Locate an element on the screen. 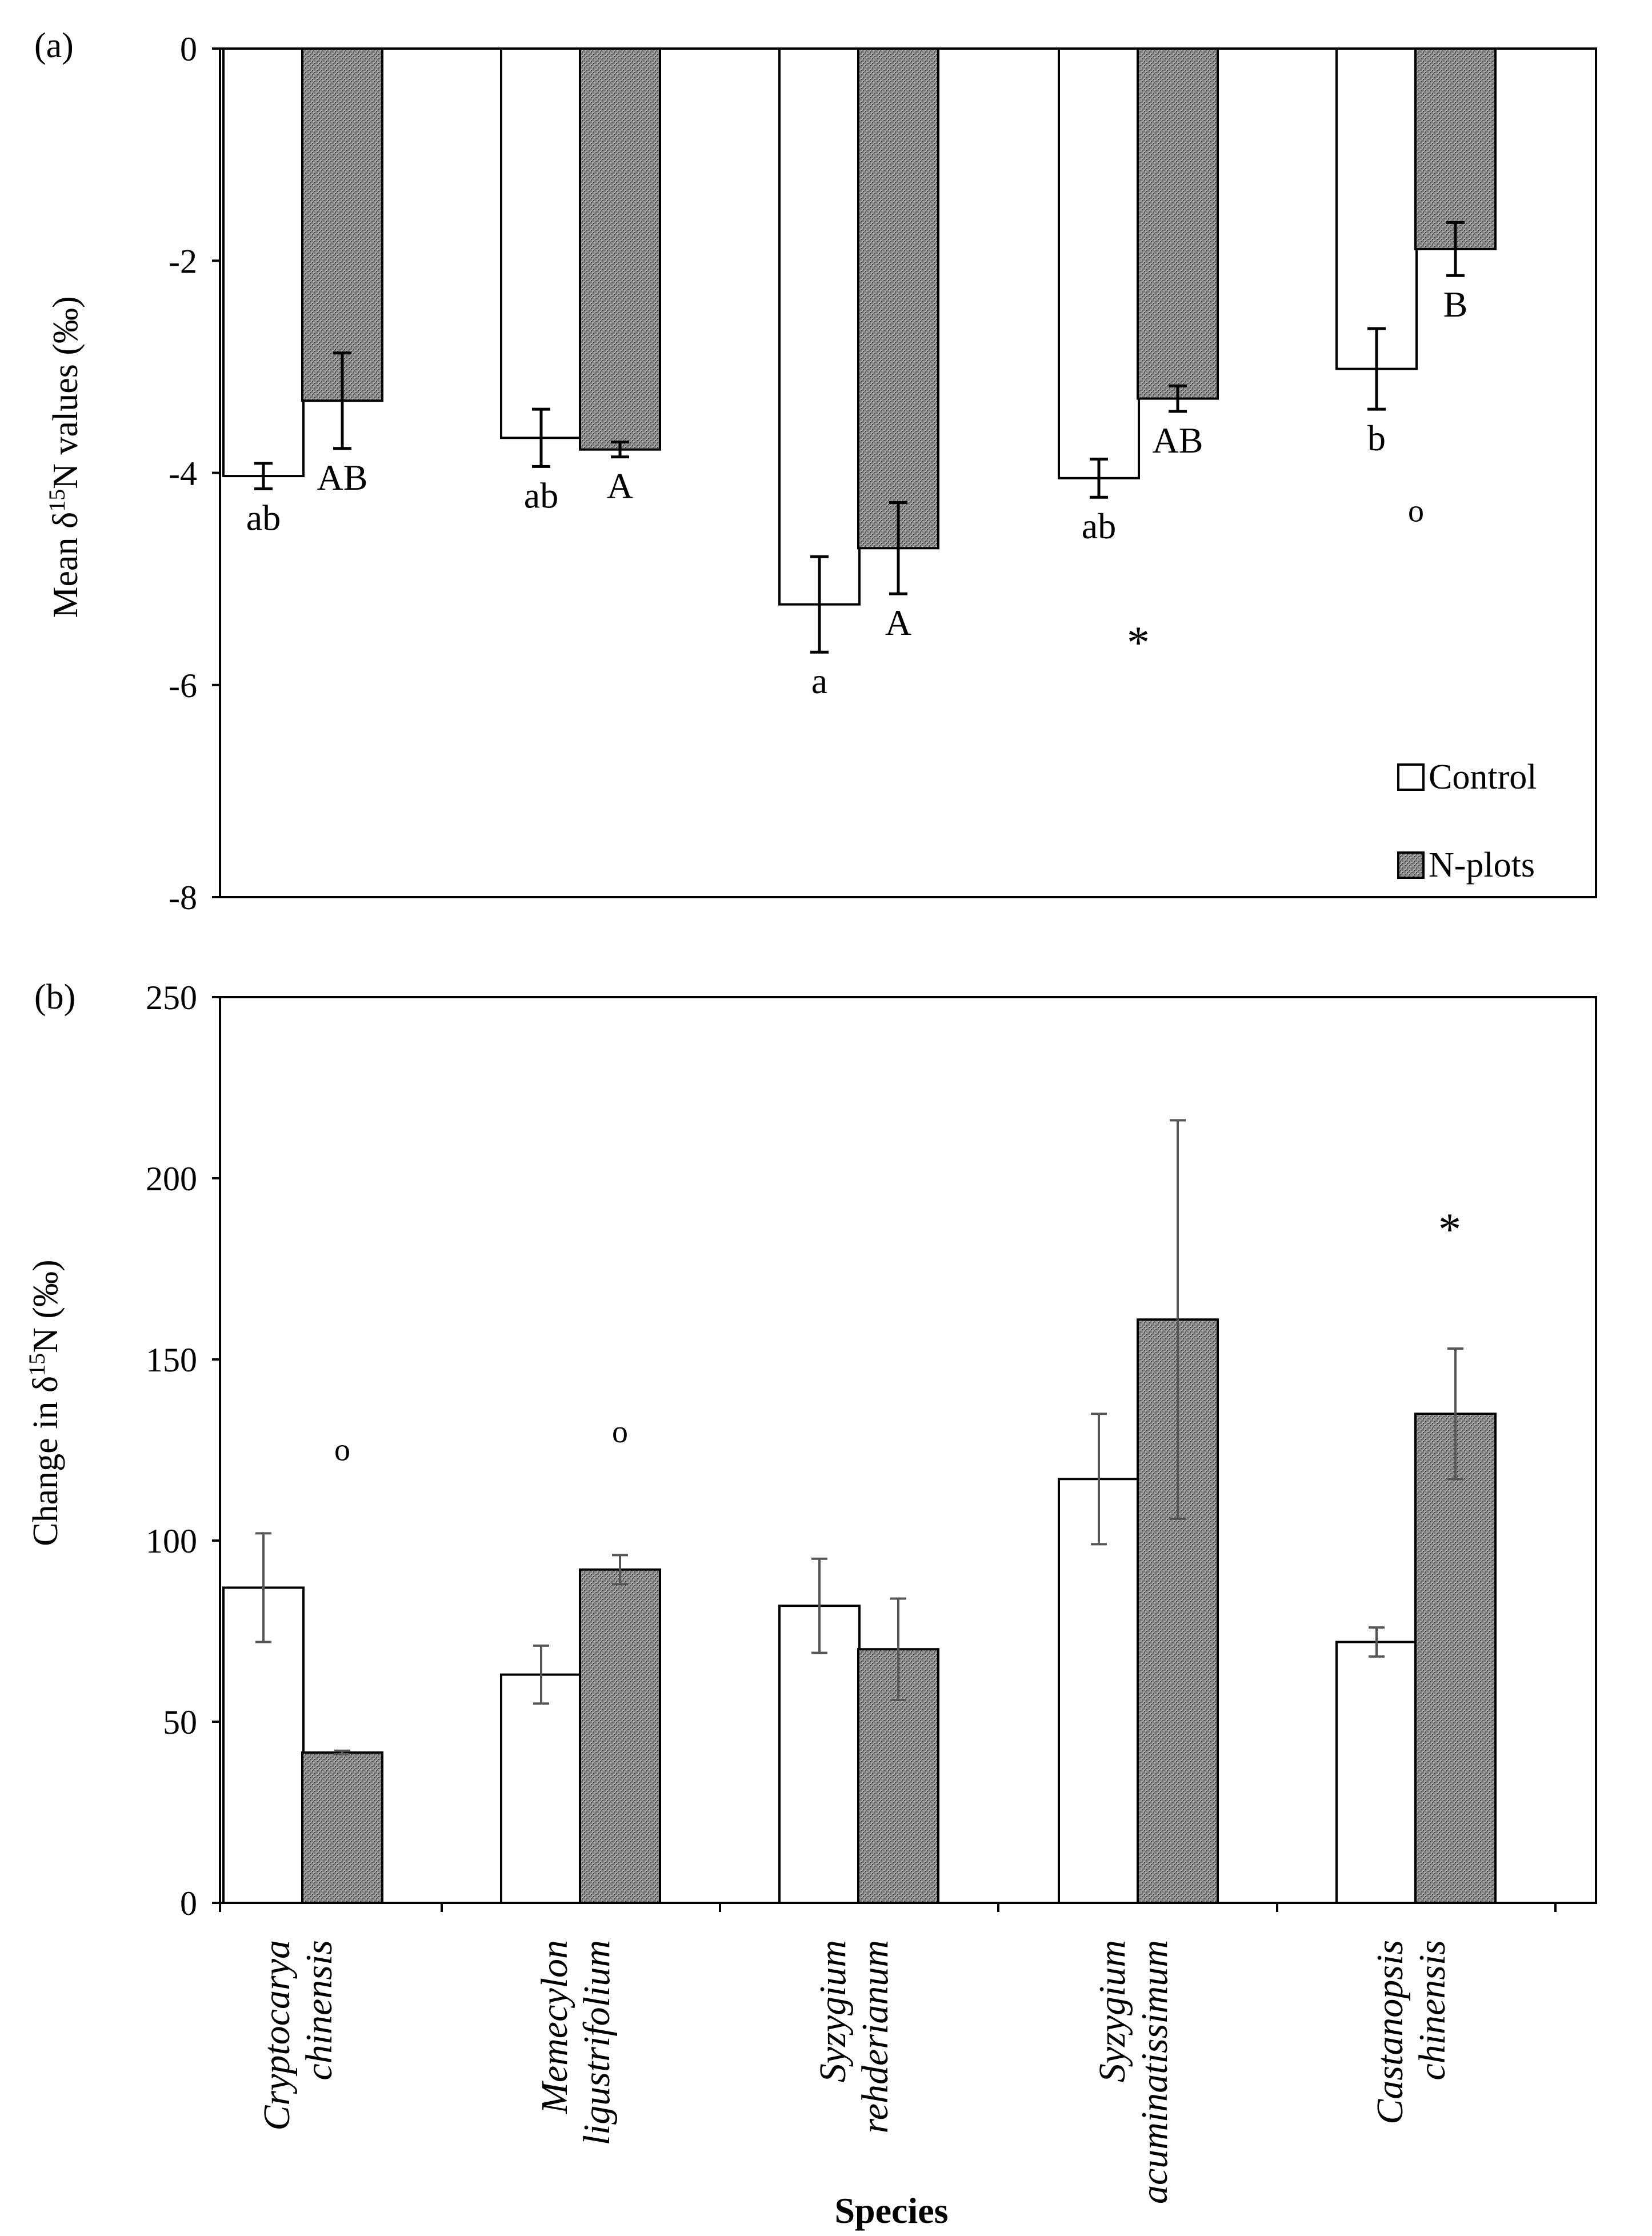  species-genus: Cryptocarya is located at coordinates (277, 2035).